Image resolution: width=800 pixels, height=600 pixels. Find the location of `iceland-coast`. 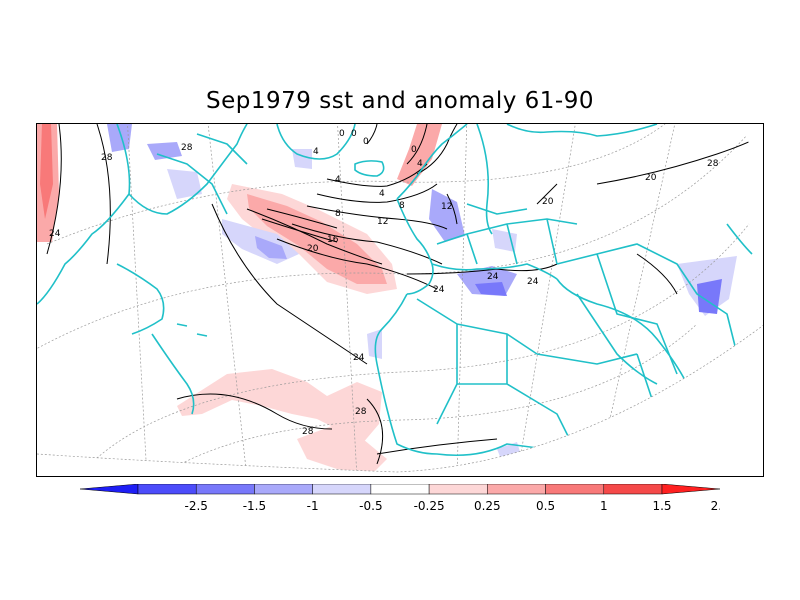

iceland-coast is located at coordinates (369, 168).